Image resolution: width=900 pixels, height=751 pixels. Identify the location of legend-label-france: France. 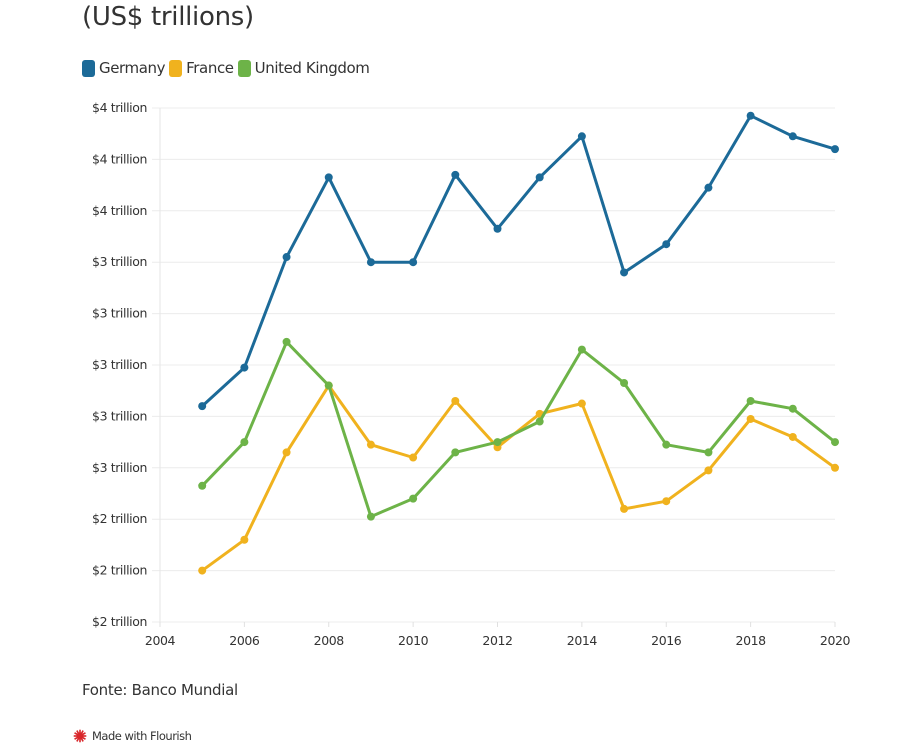
(210, 68).